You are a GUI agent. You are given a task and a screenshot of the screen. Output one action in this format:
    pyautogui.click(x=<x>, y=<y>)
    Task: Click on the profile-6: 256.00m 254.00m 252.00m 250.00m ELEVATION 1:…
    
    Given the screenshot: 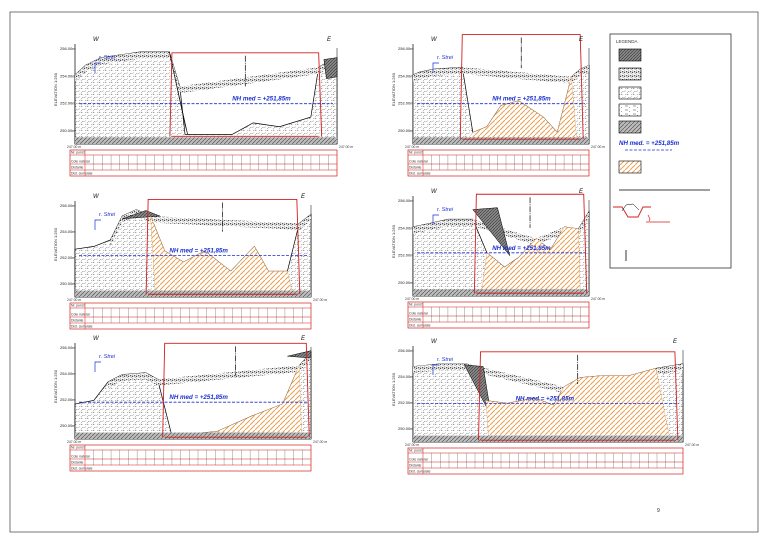 What is the action you would take?
    pyautogui.click(x=545, y=407)
    